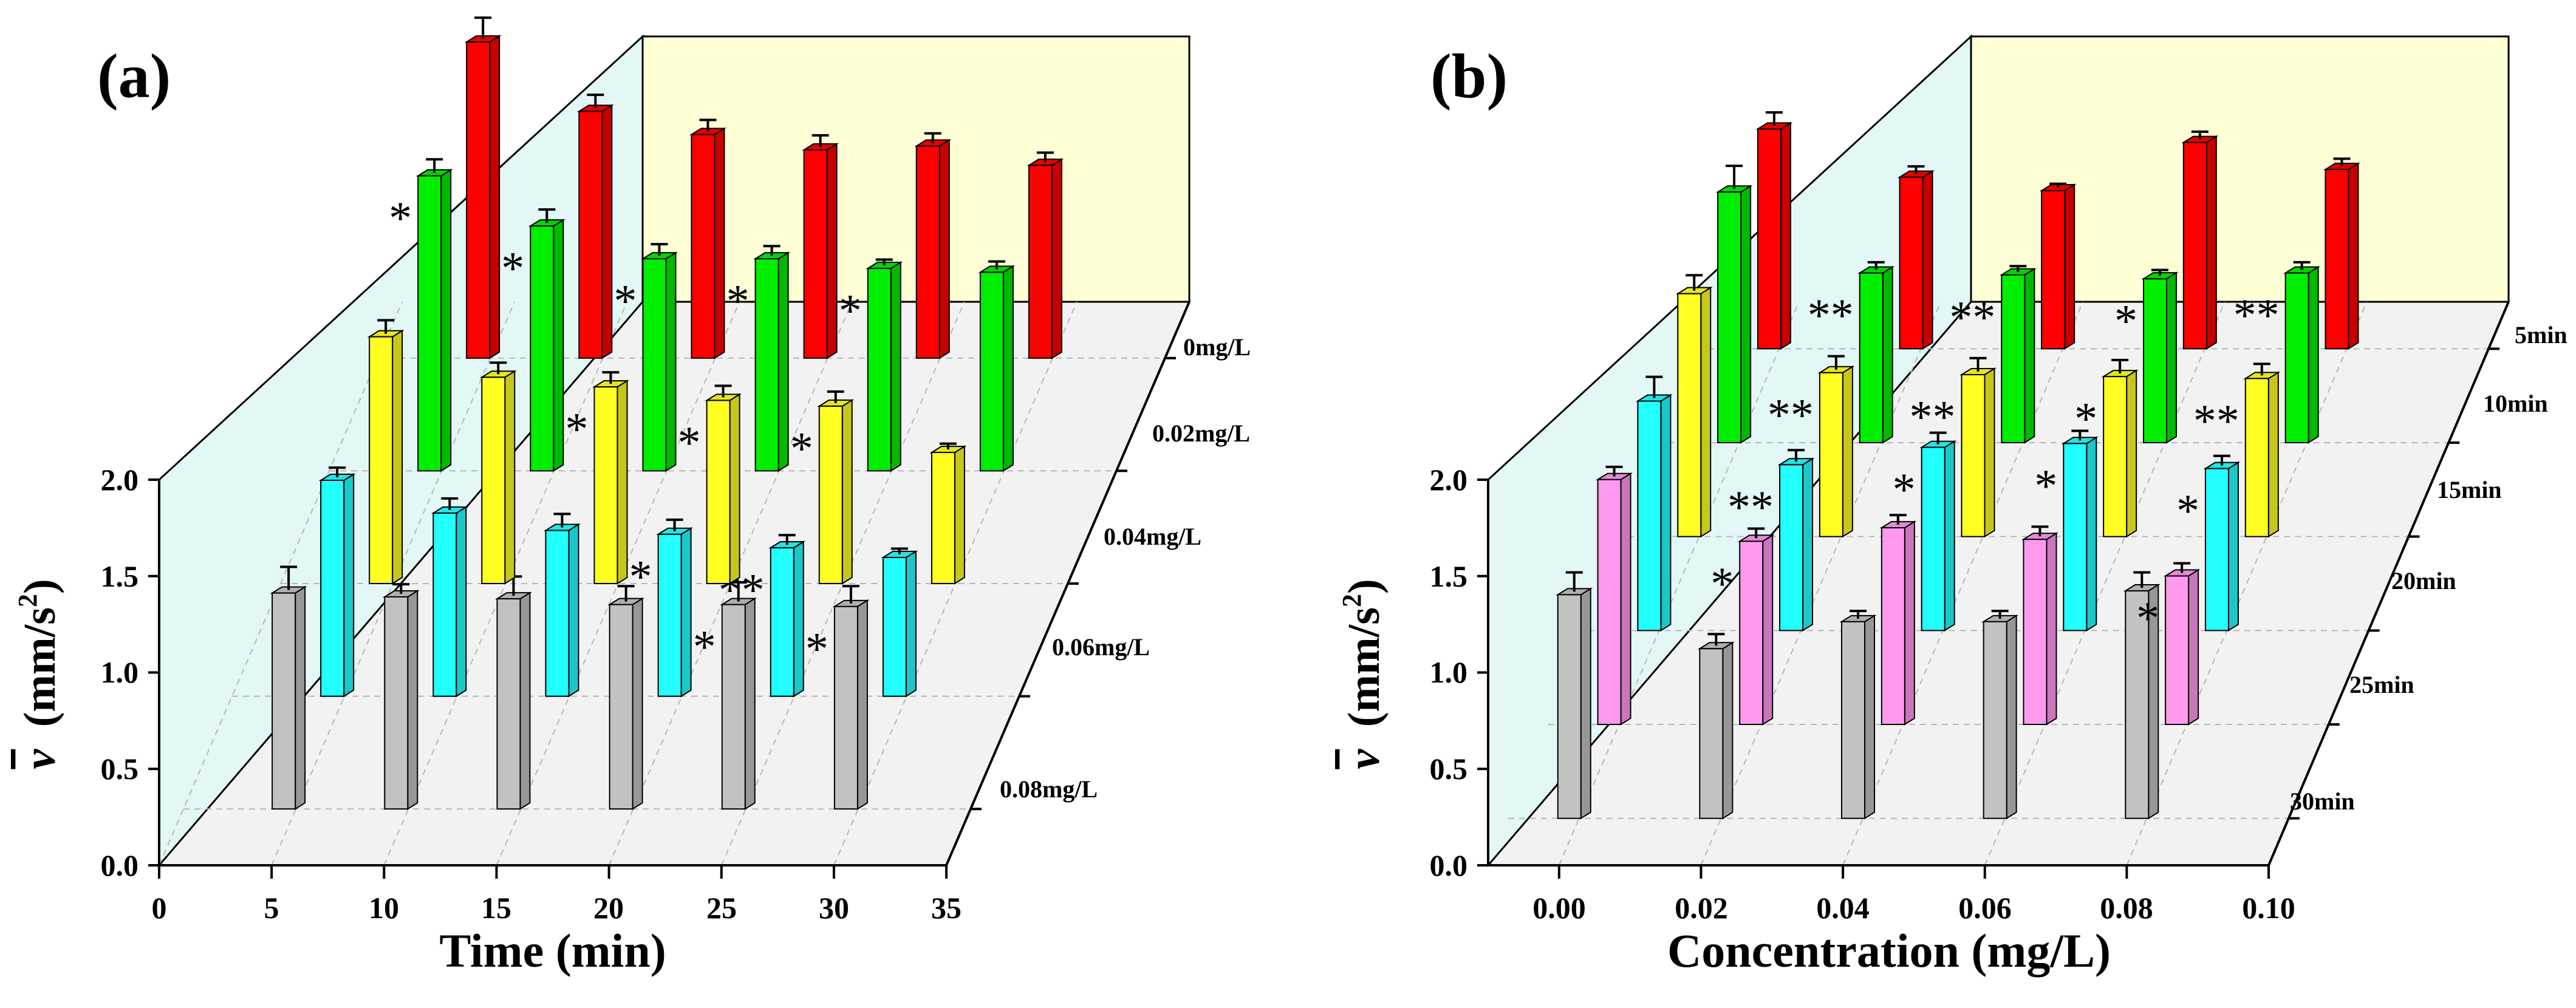  I want to click on depth-tick-label-b-0: 5min, so click(2541, 335).